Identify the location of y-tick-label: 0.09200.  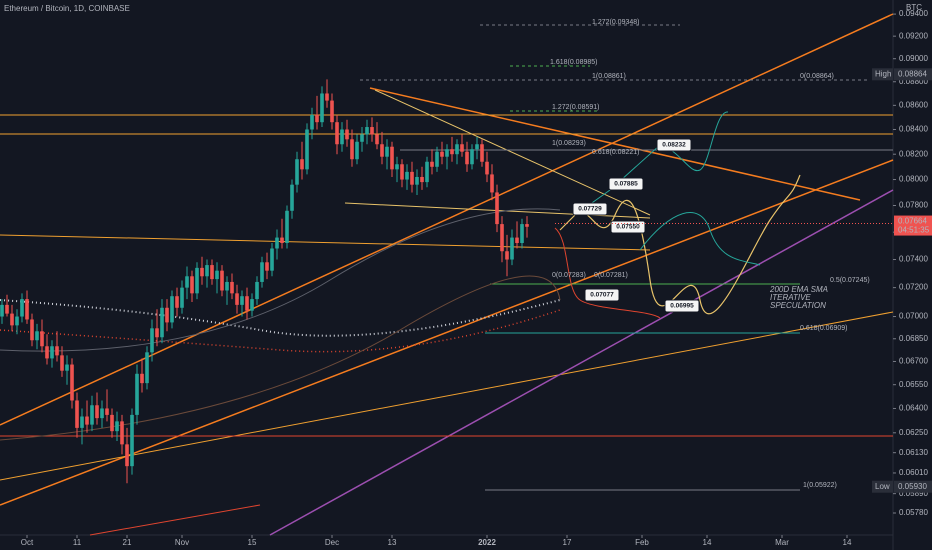
(913, 35).